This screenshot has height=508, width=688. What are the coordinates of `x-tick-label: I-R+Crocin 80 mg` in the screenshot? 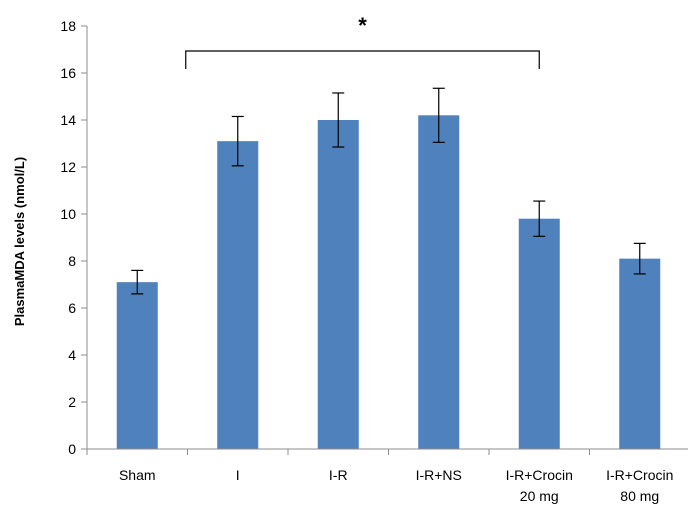 It's located at (639, 485).